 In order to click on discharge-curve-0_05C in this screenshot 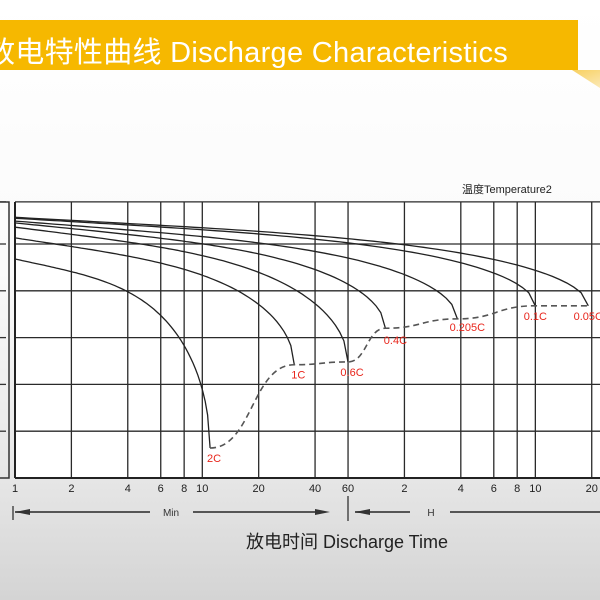, I will do `click(301, 261)`.